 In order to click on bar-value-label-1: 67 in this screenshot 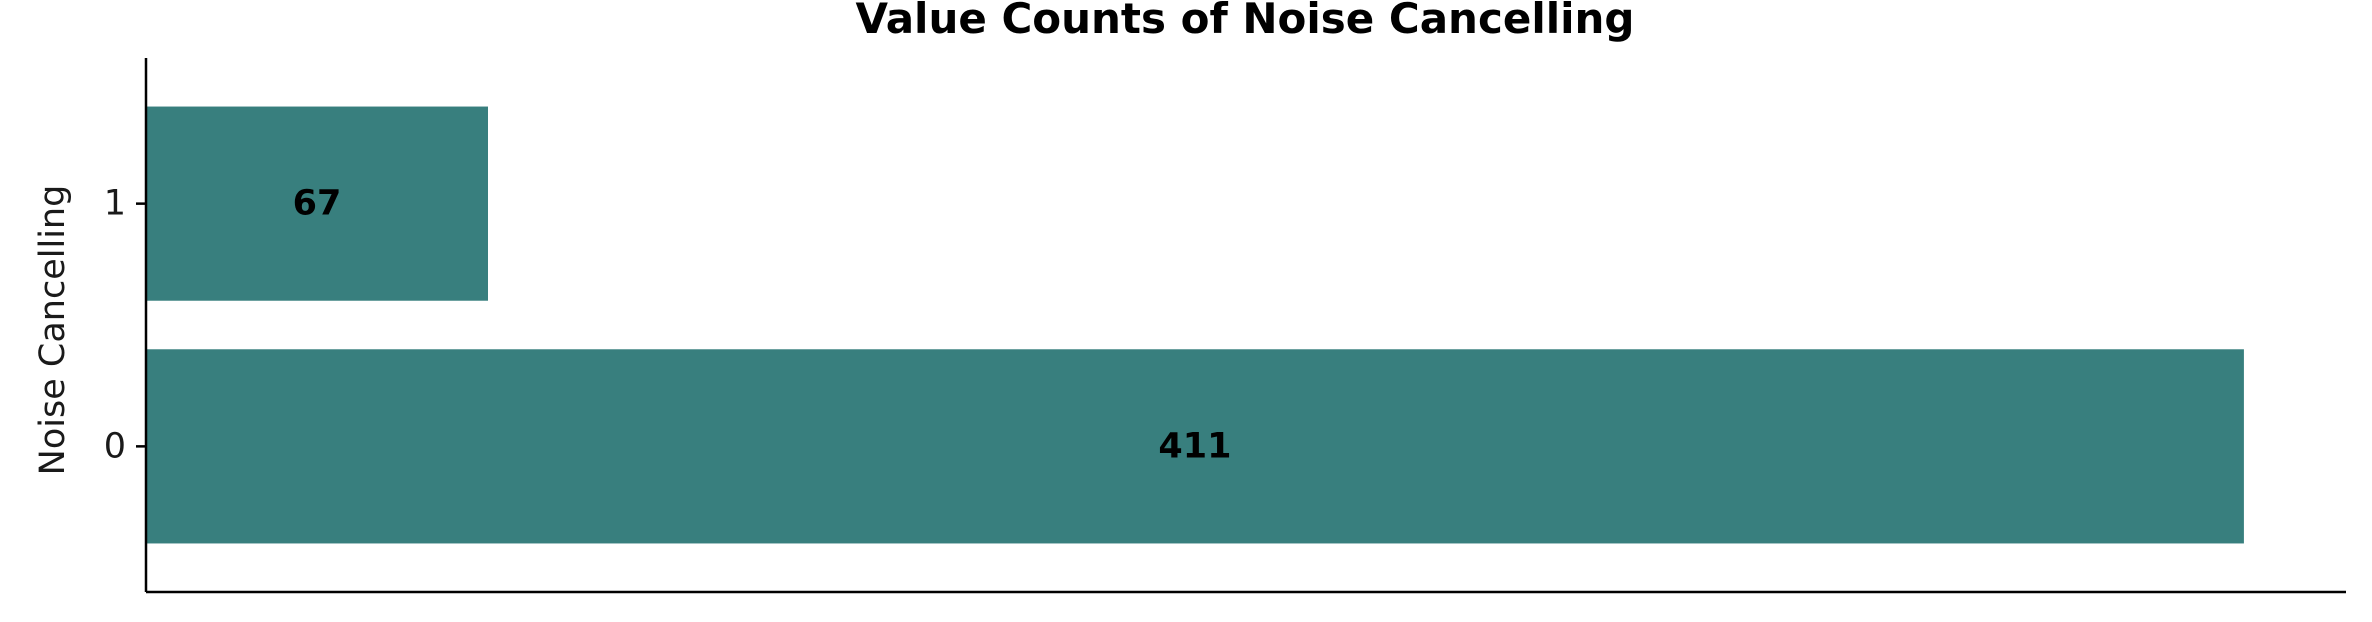, I will do `click(317, 204)`.